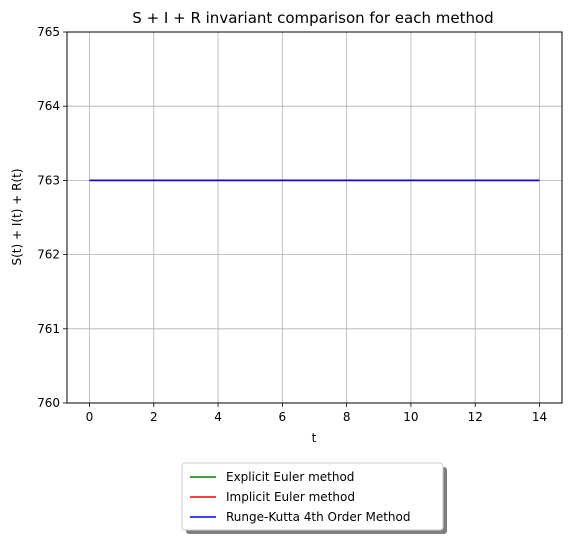  Describe the element at coordinates (410, 417) in the screenshot. I see `x-tick-label: 10` at that location.